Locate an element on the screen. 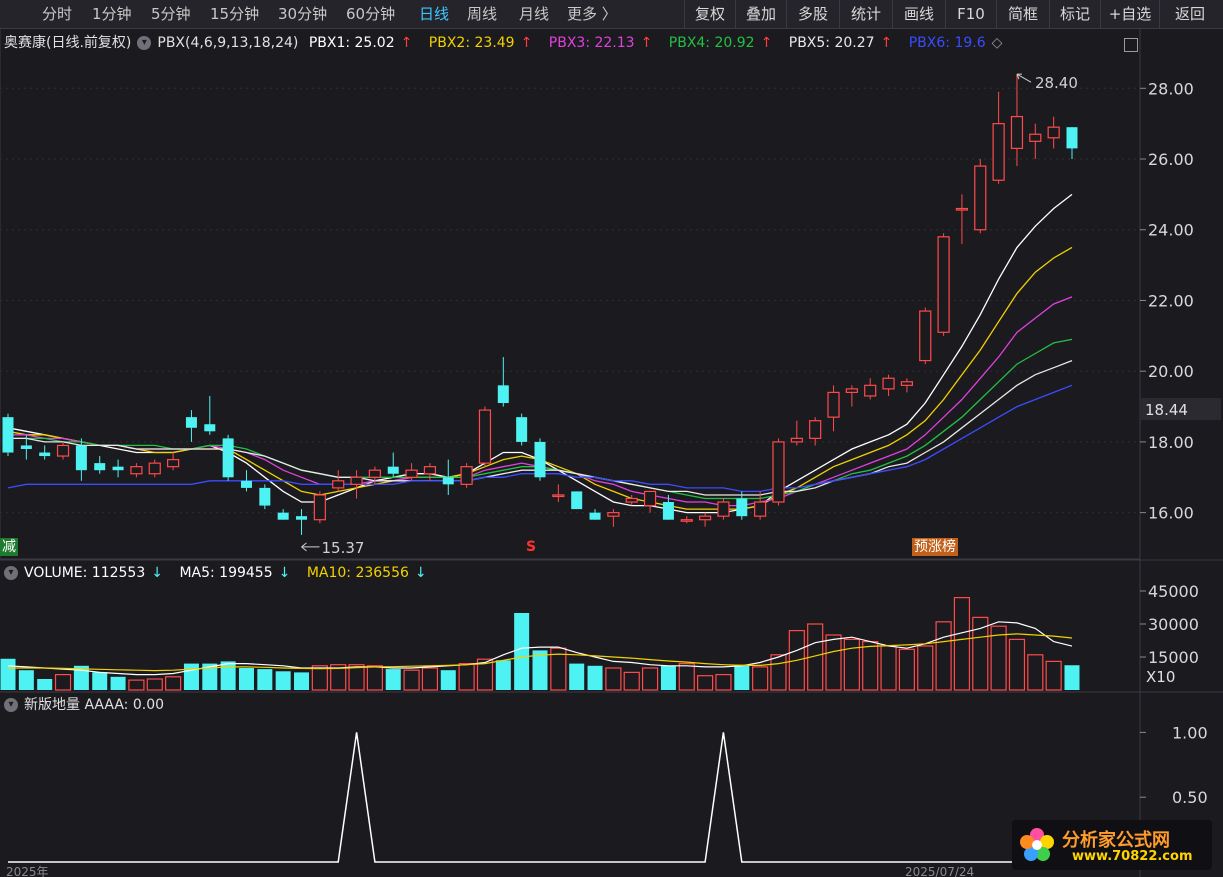 This screenshot has width=1223, height=877. period-daily: 日线 is located at coordinates (434, 14).